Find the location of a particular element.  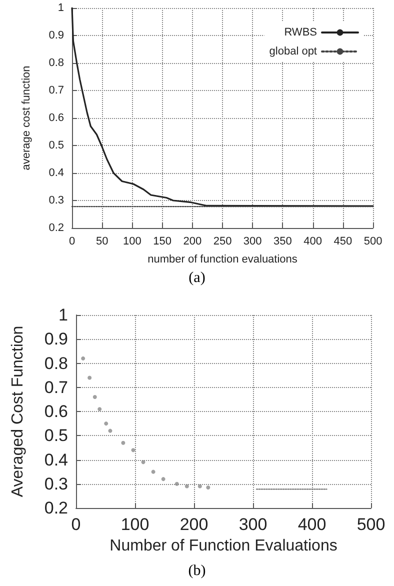

x-tick-label: 50 is located at coordinates (102, 242).